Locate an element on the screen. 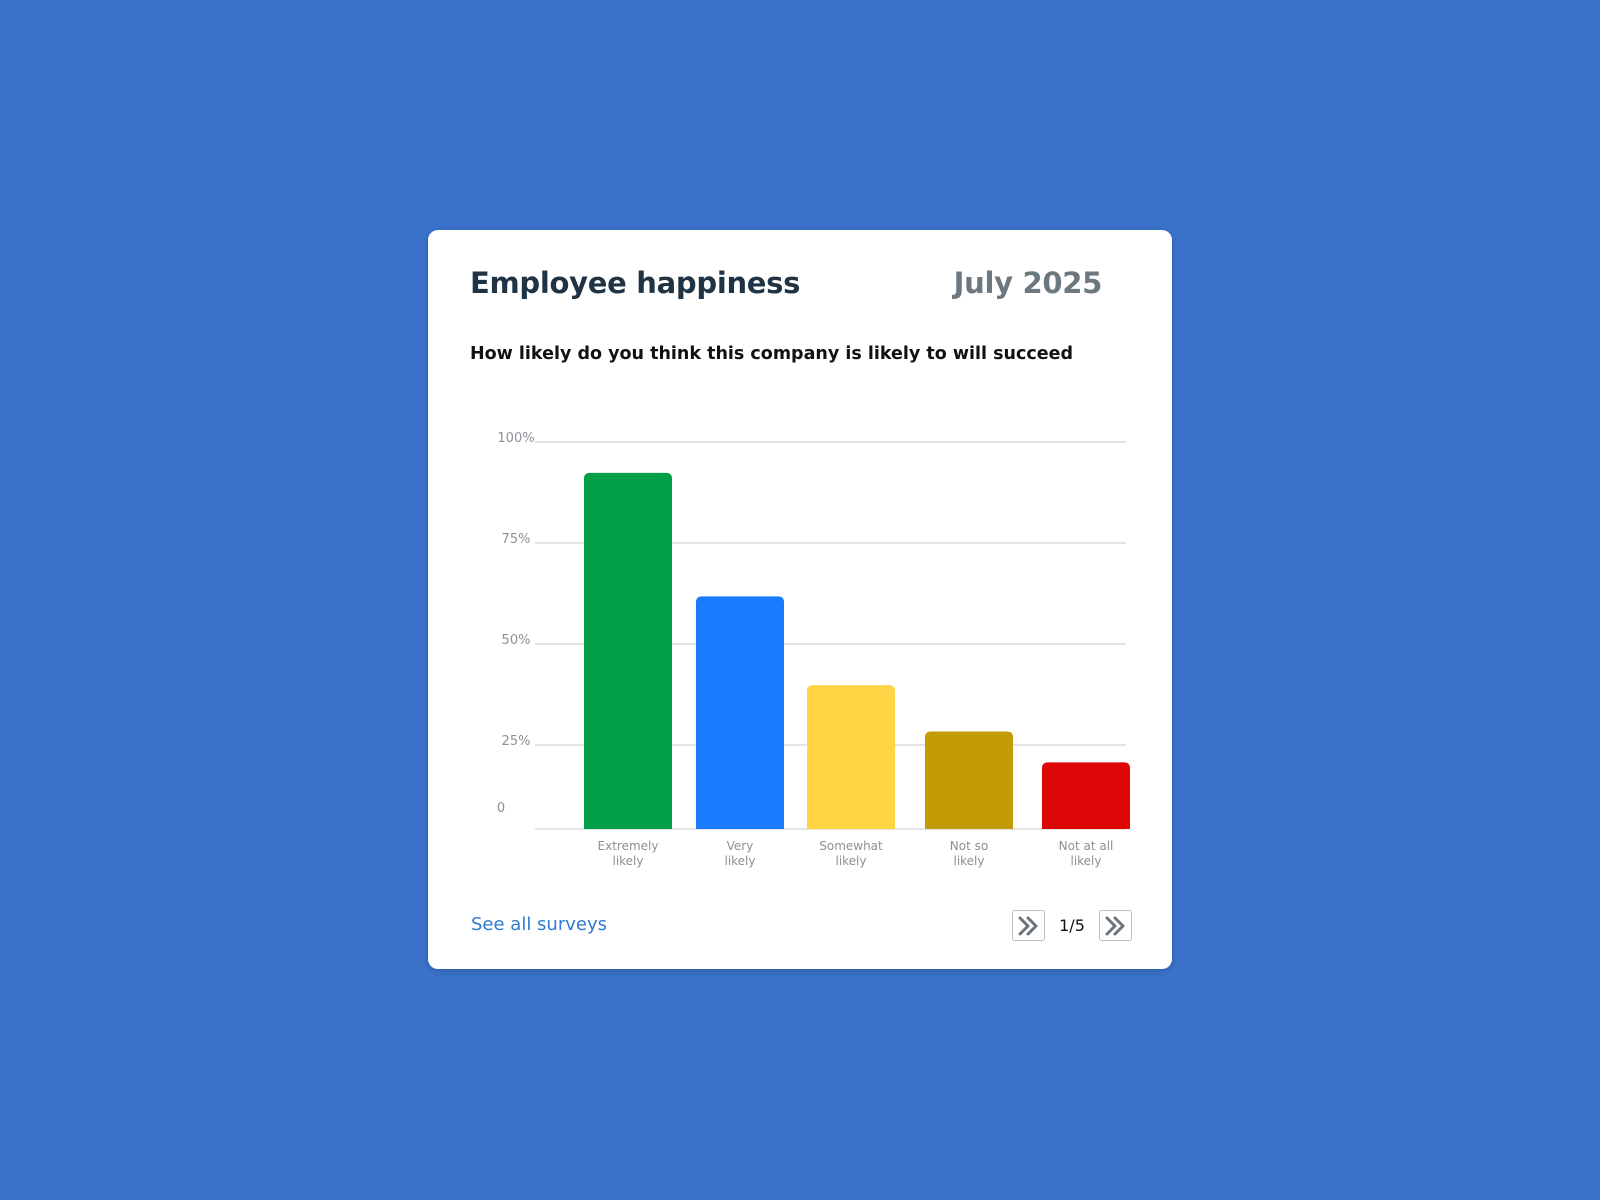 The width and height of the screenshot is (1600, 1200). x-tick-label: Not so is located at coordinates (969, 846).